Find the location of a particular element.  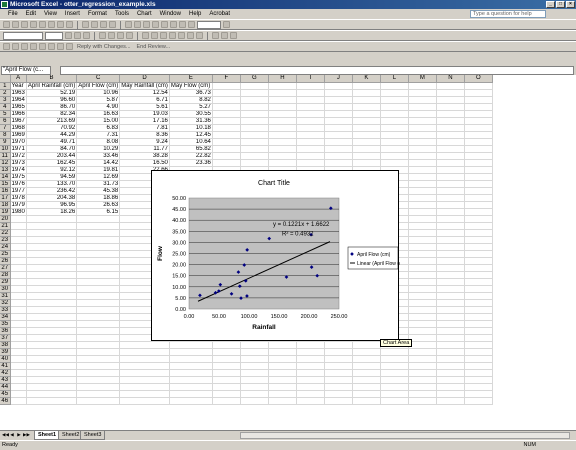

underline-icon is located at coordinates (86, 35).